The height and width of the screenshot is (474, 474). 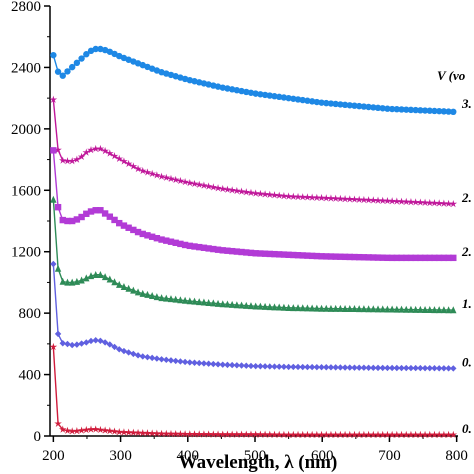 What do you see at coordinates (30, 314) in the screenshot?
I see `y-tick-label: 800` at bounding box center [30, 314].